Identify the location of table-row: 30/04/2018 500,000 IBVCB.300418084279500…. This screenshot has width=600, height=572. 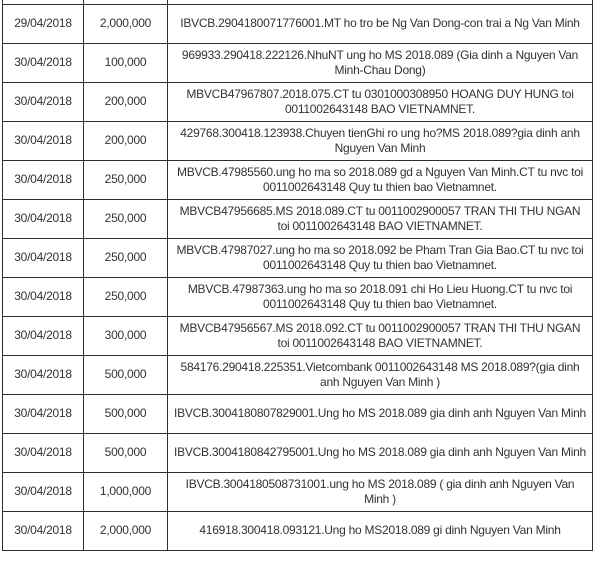
(297, 452).